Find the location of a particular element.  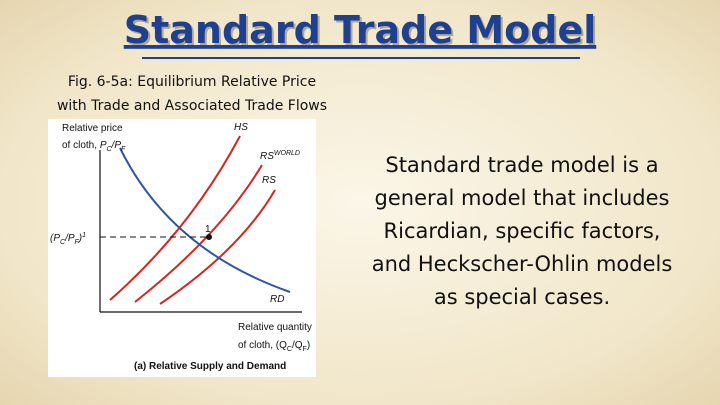

title-shadow: Standard Trade Model is located at coordinates (362, 32).